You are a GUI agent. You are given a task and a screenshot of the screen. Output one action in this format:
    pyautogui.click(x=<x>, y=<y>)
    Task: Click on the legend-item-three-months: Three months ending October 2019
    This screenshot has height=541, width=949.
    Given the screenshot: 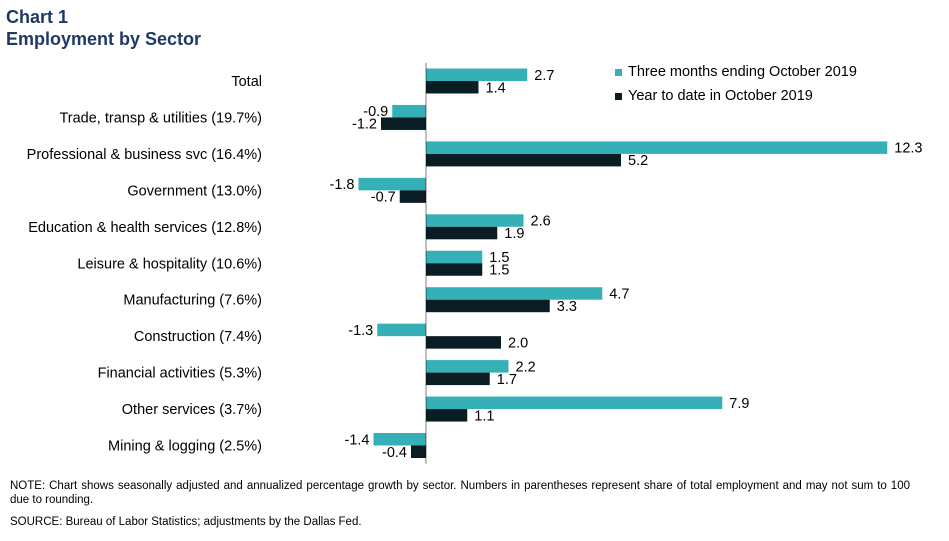 What is the action you would take?
    pyautogui.click(x=736, y=72)
    